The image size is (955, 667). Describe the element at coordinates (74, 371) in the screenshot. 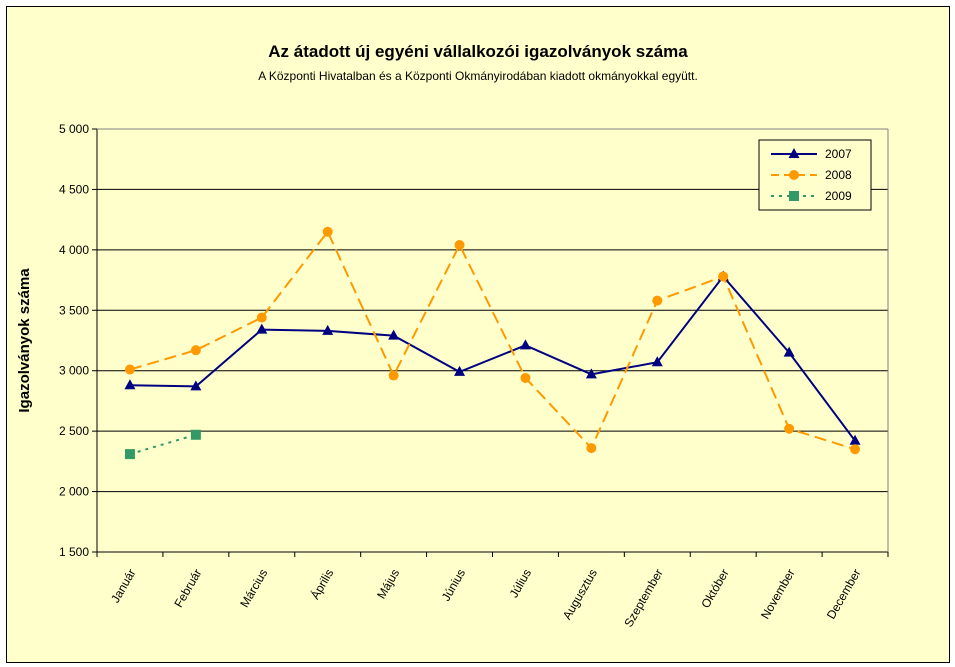

I see `y-tick-label: 3 000` at that location.